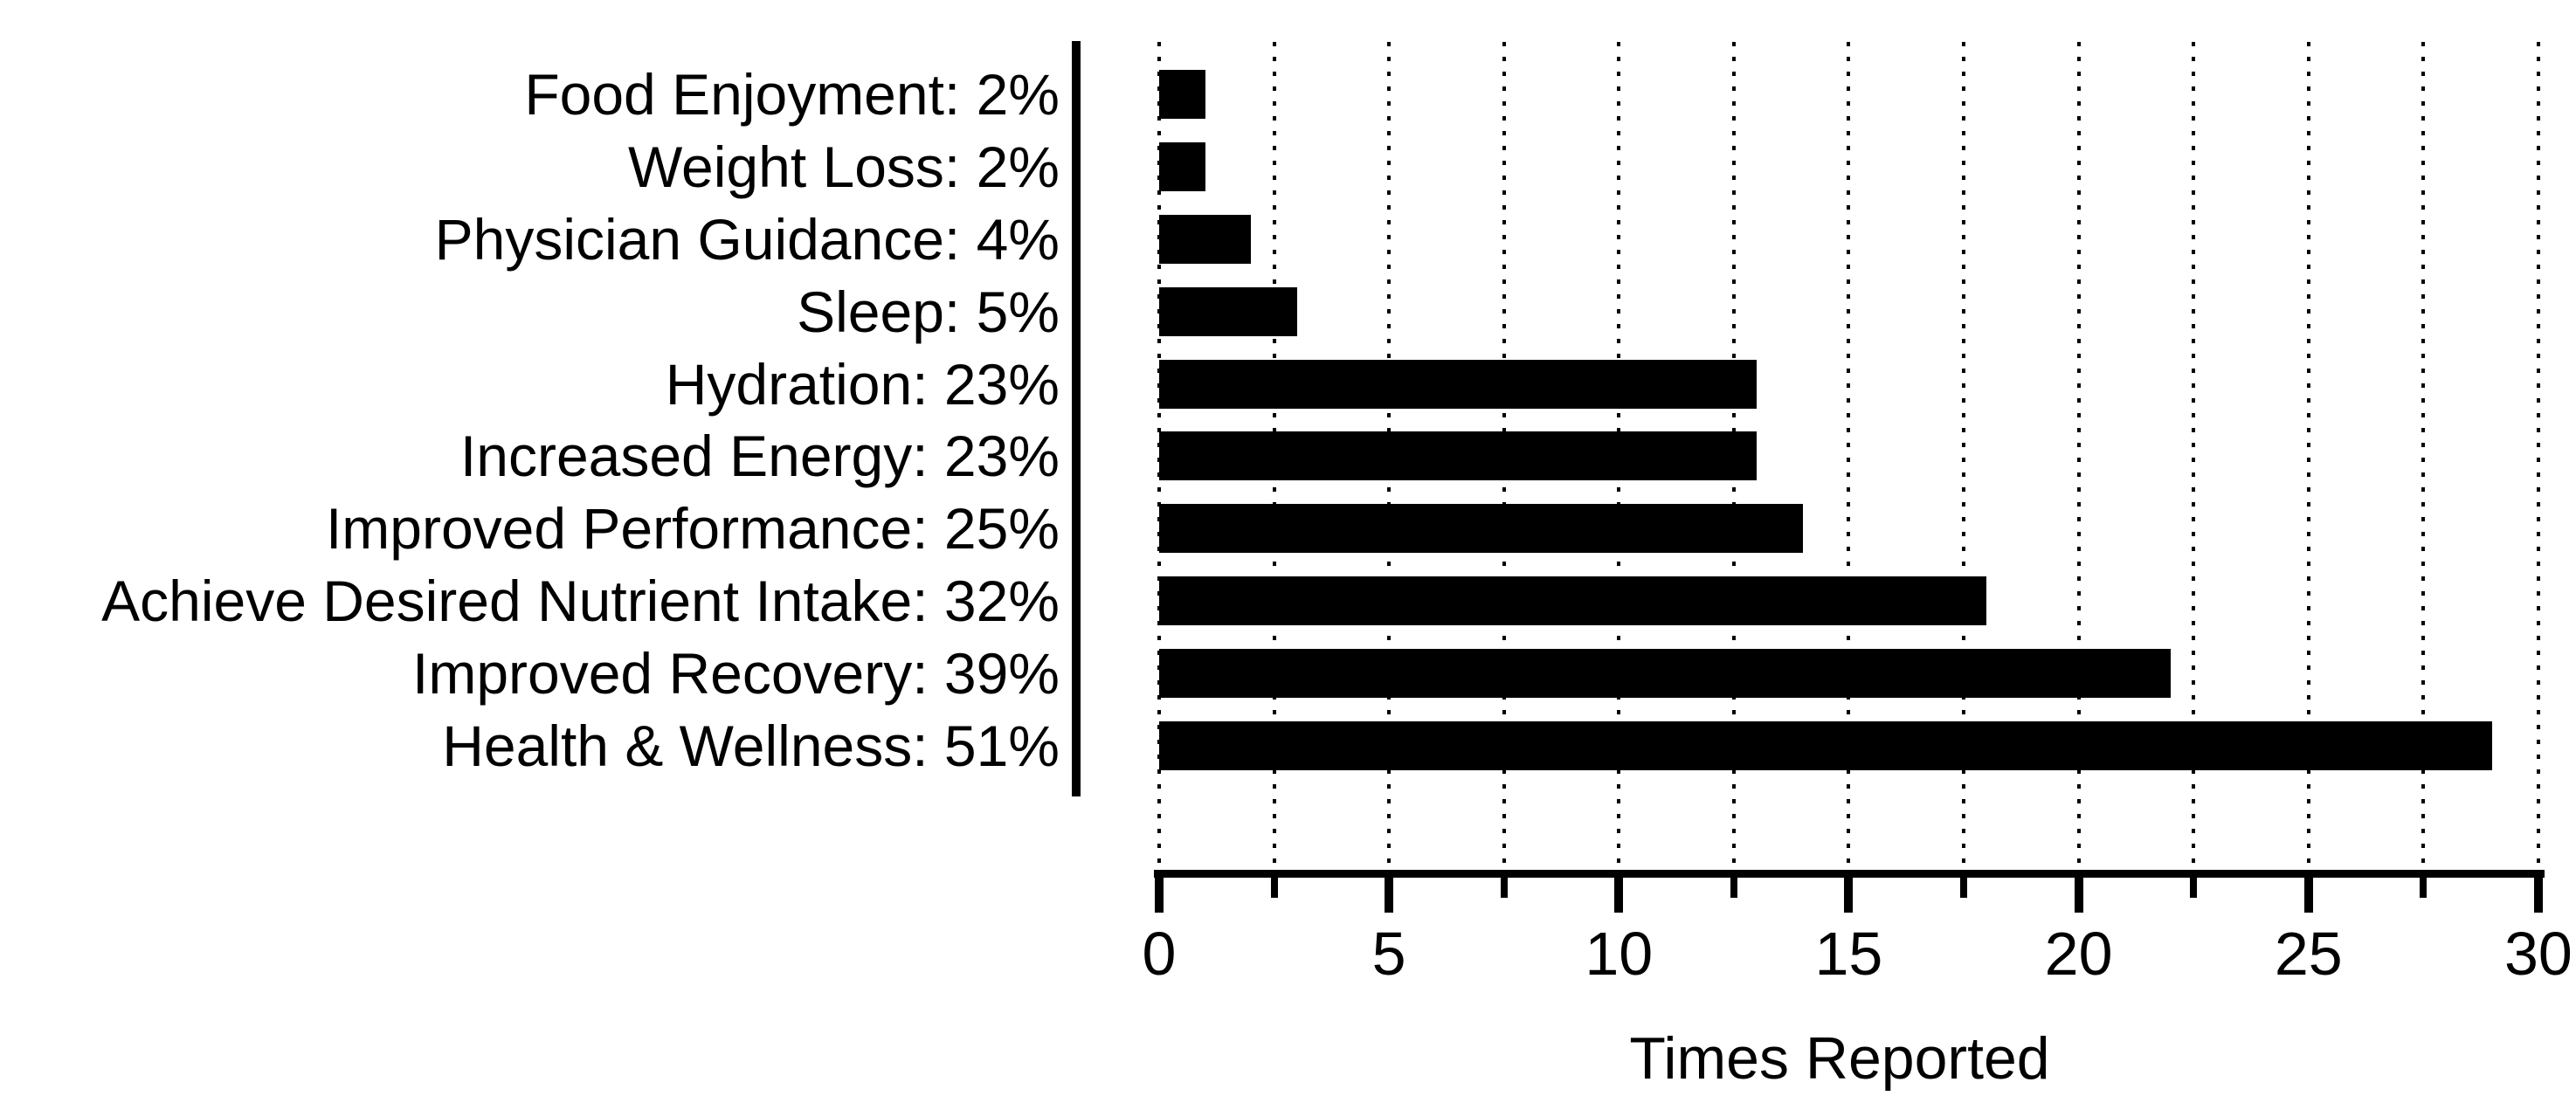  Describe the element at coordinates (843, 167) in the screenshot. I see `category-label: Weight Loss: 2%` at that location.